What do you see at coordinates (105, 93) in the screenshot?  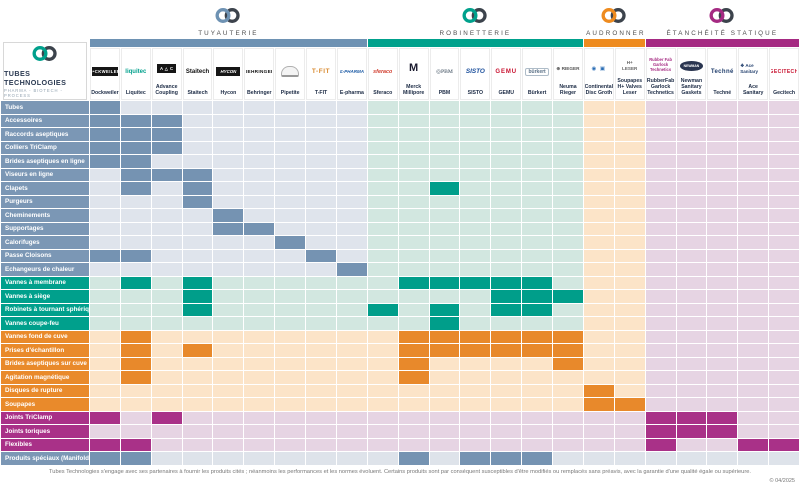 I see `brand-label: Dockweiler` at bounding box center [105, 93].